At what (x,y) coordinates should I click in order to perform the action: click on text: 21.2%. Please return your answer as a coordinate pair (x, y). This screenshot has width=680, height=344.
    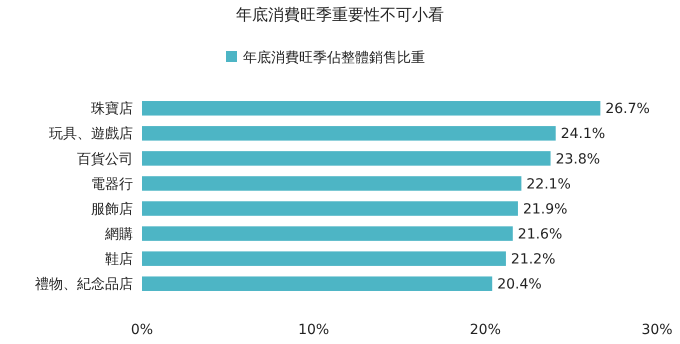
    Looking at the image, I should click on (533, 260).